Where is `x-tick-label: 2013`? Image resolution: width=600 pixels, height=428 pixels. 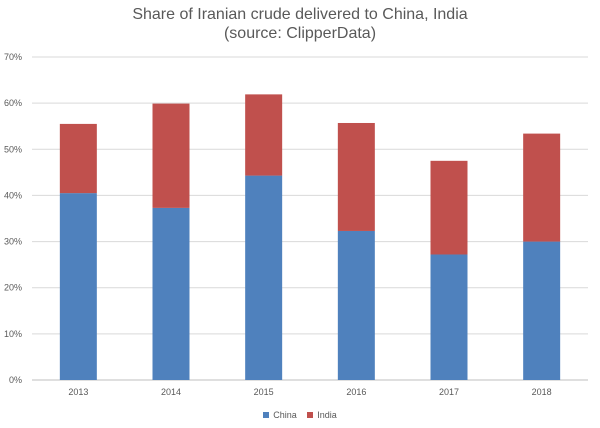
x-tick-label: 2013 is located at coordinates (78, 392).